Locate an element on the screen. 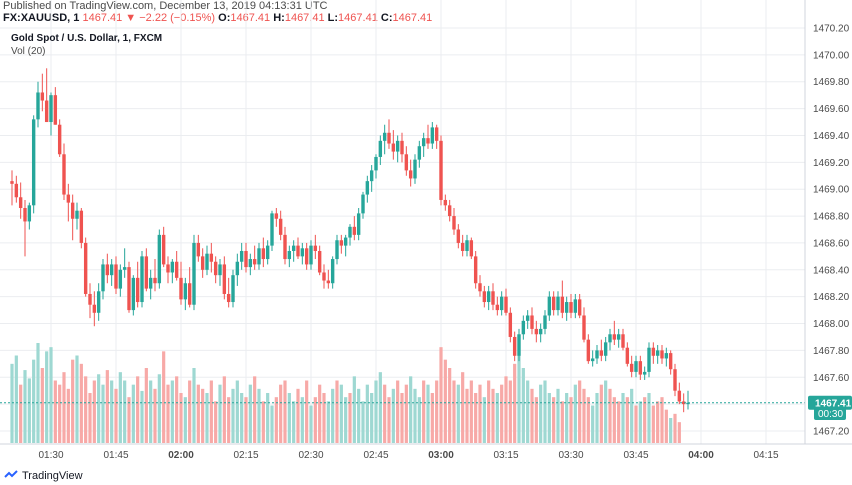  time-tick-label: 03:00 is located at coordinates (441, 455).